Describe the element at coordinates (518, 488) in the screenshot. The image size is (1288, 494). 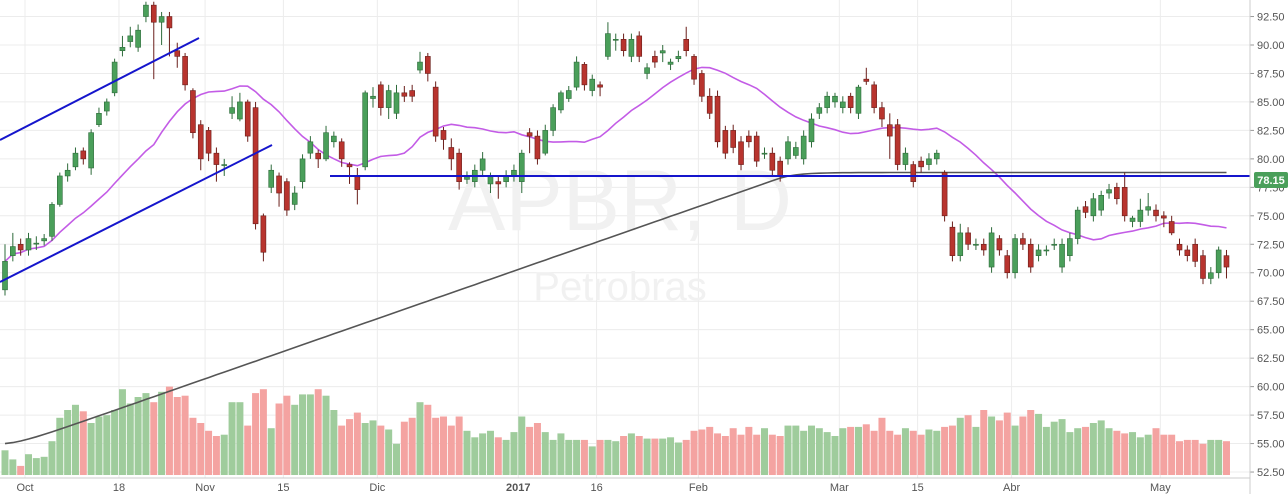
I see `x-tick-label: 2017` at that location.